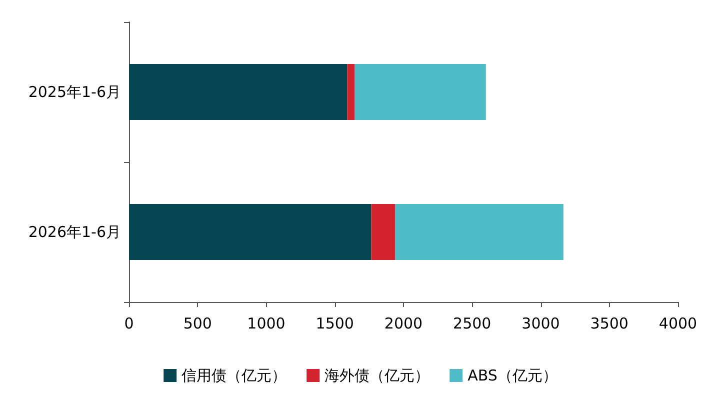  Describe the element at coordinates (197, 323) in the screenshot. I see `x-tick-label: 500` at that location.